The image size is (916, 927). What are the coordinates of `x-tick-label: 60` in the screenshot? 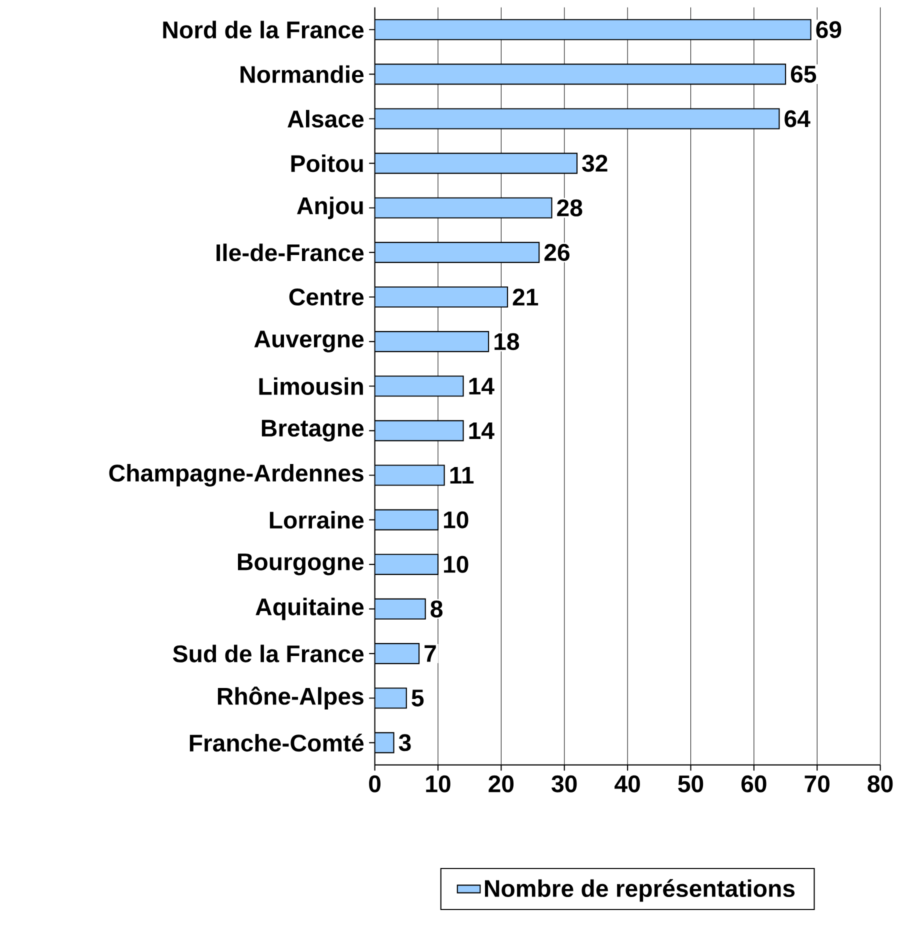 It's located at (753, 783).